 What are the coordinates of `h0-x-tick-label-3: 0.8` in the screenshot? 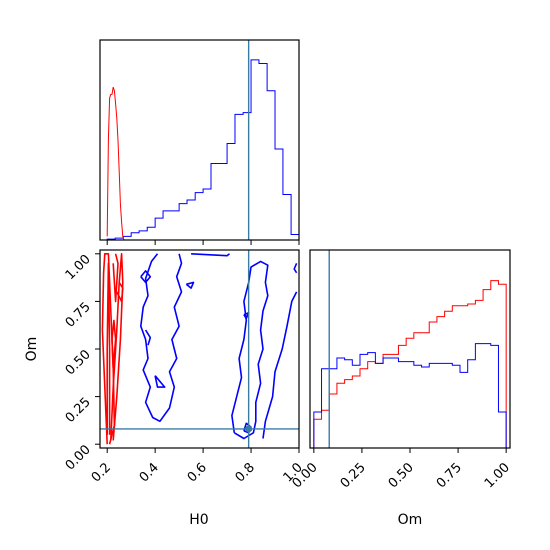 It's located at (245, 472).